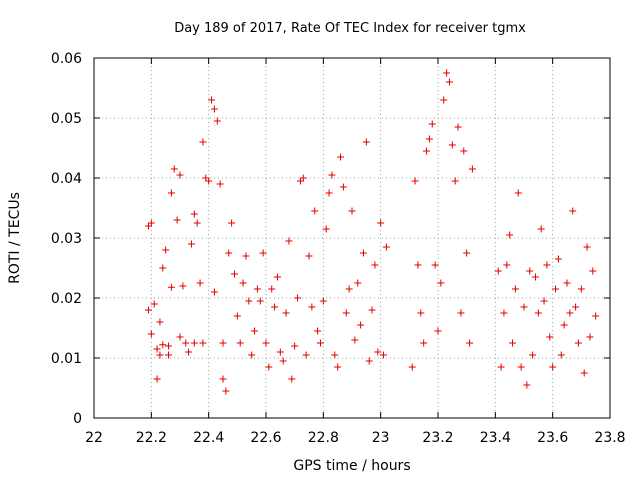 The height and width of the screenshot is (480, 640). I want to click on x-tick-label: 23.8, so click(609, 438).